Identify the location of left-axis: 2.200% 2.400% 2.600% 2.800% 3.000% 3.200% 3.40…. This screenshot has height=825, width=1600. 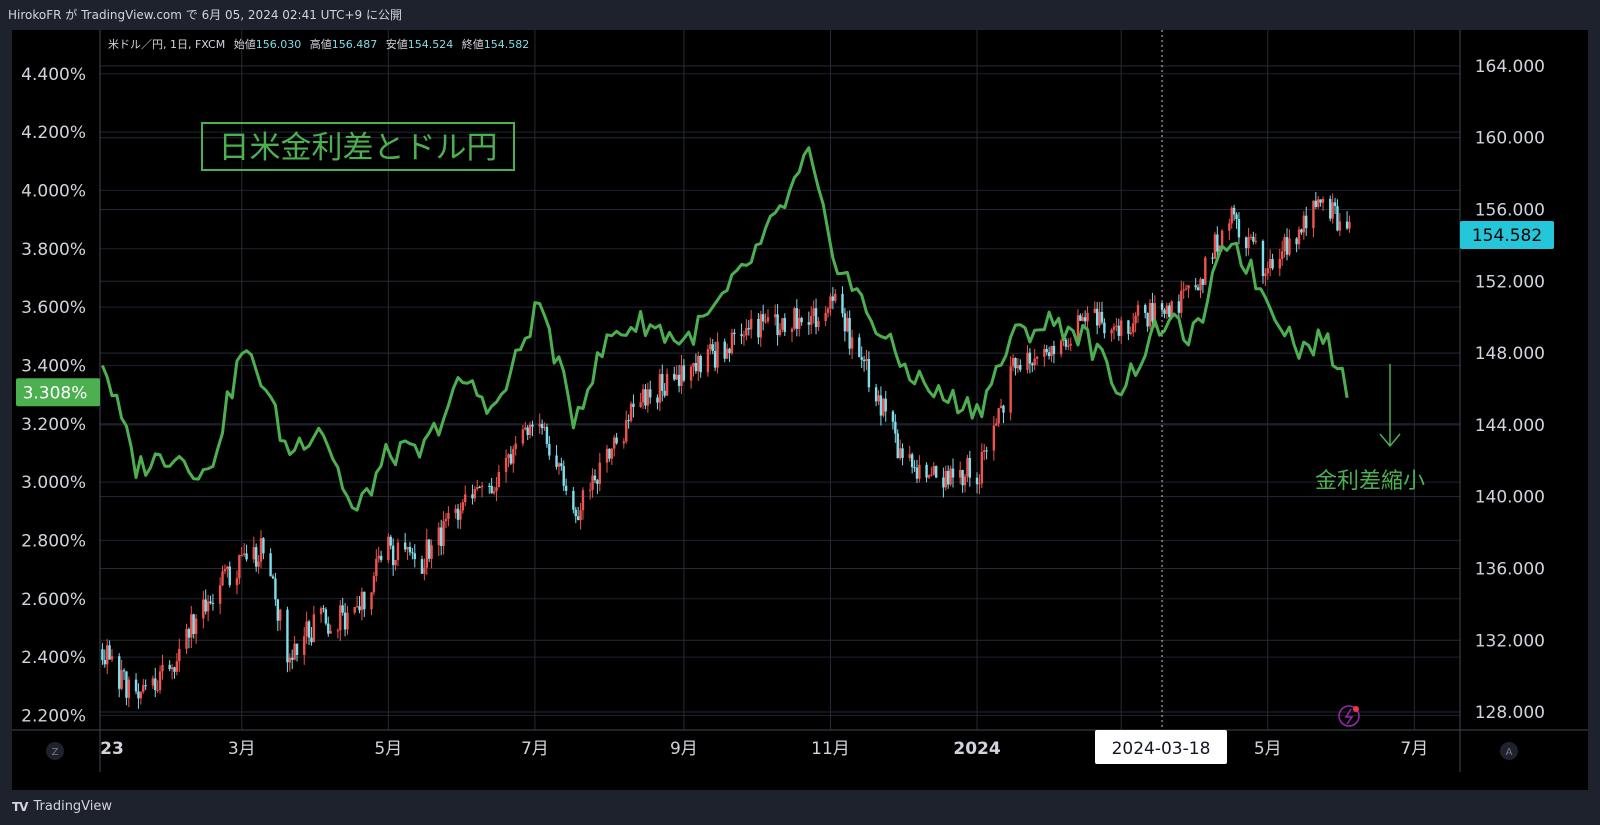
(53, 396).